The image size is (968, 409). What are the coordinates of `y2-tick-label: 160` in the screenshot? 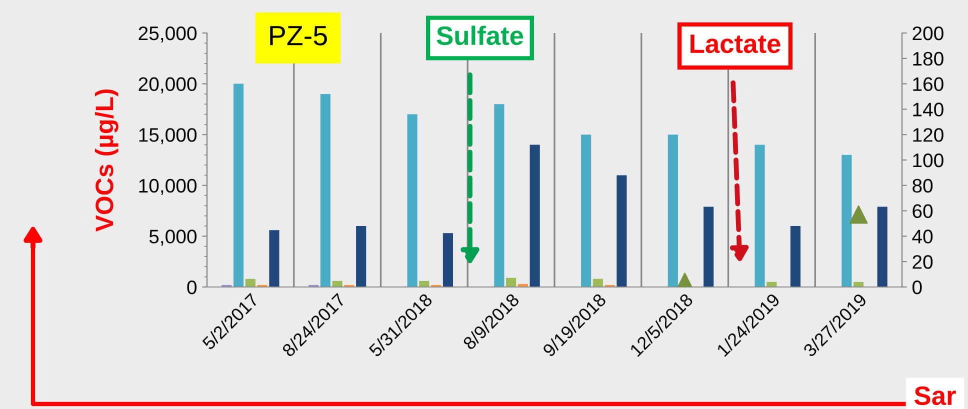 It's located at (928, 84).